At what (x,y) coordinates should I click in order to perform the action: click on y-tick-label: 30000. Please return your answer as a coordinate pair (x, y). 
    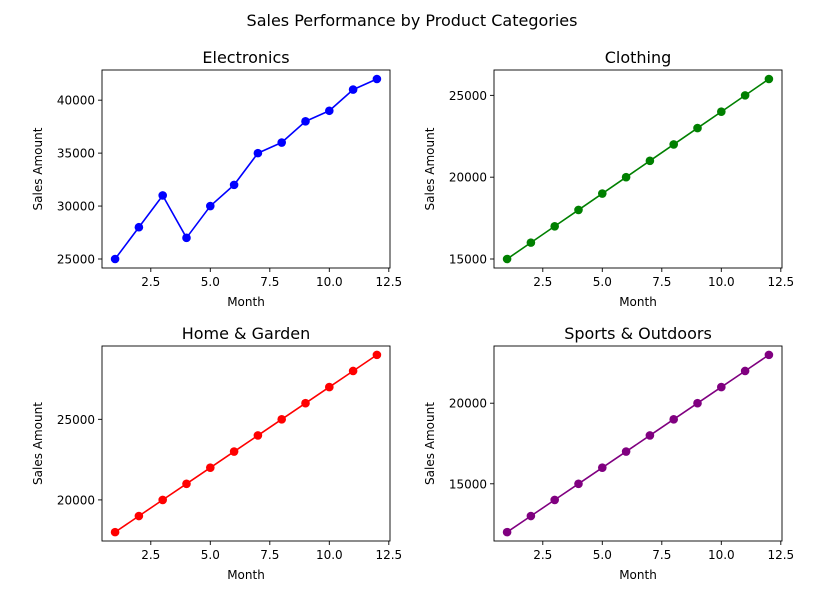
    Looking at the image, I should click on (76, 207).